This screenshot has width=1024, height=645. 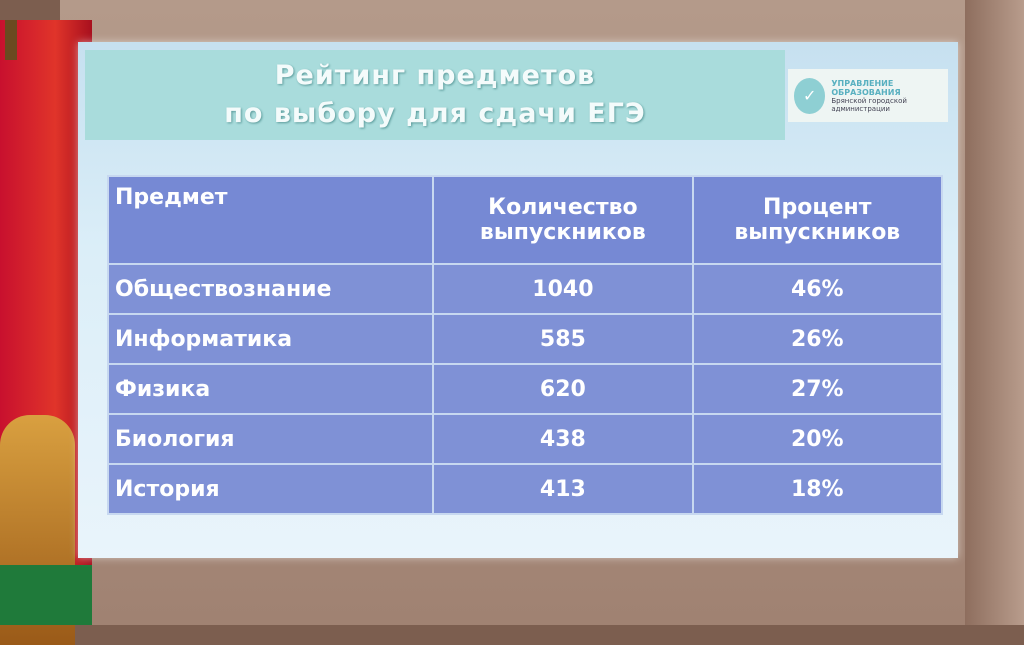 I want to click on book-icon: ✓, so click(x=810, y=95).